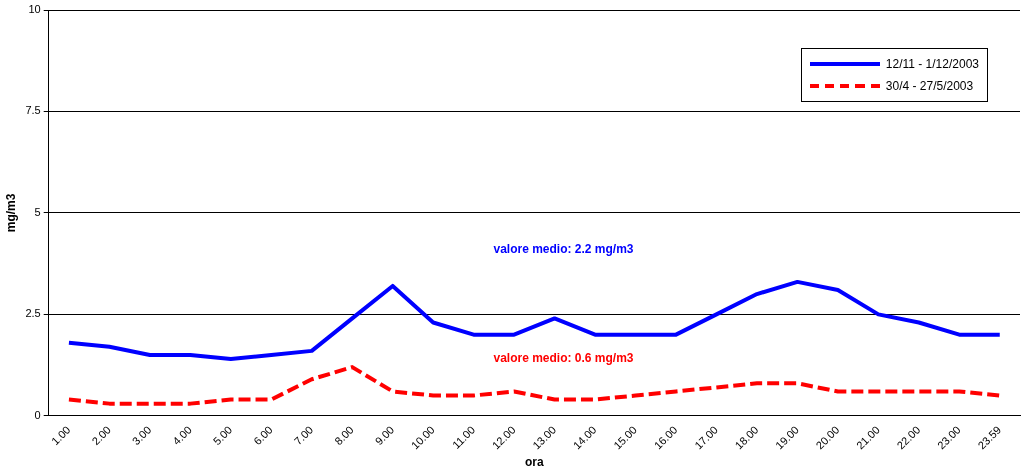 The image size is (1028, 470). Describe the element at coordinates (932, 64) in the screenshot. I see `legend-label: 12/11 - 1/12/2003` at that location.